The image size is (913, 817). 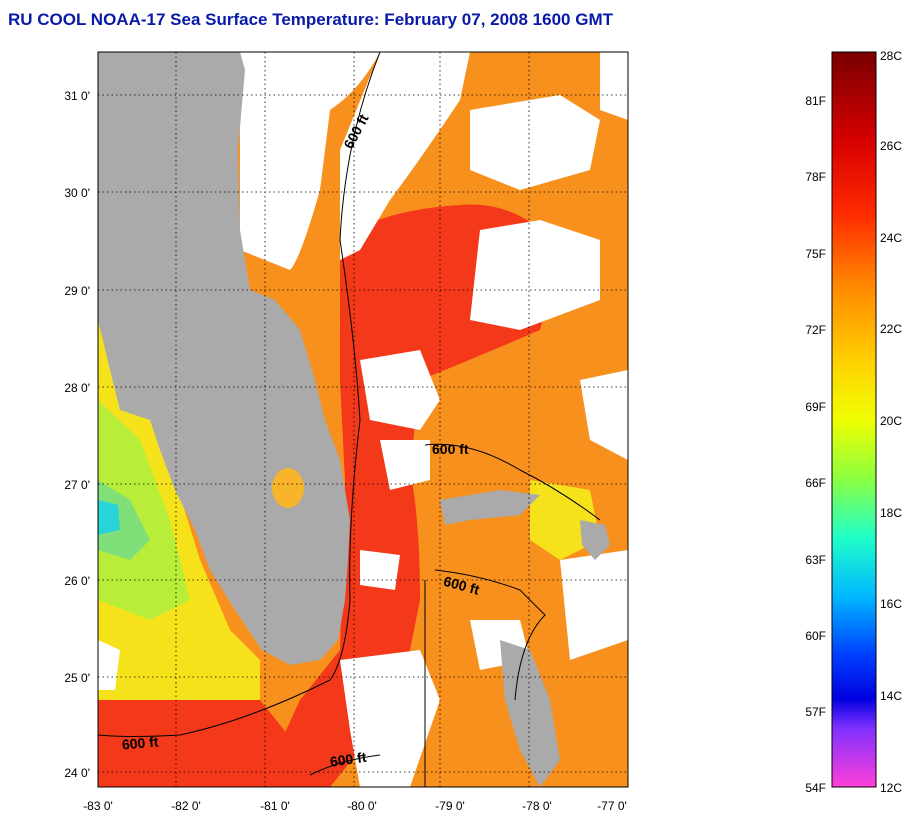 I want to click on colorbar-fahrenheit-label: 60F, so click(x=815, y=636).